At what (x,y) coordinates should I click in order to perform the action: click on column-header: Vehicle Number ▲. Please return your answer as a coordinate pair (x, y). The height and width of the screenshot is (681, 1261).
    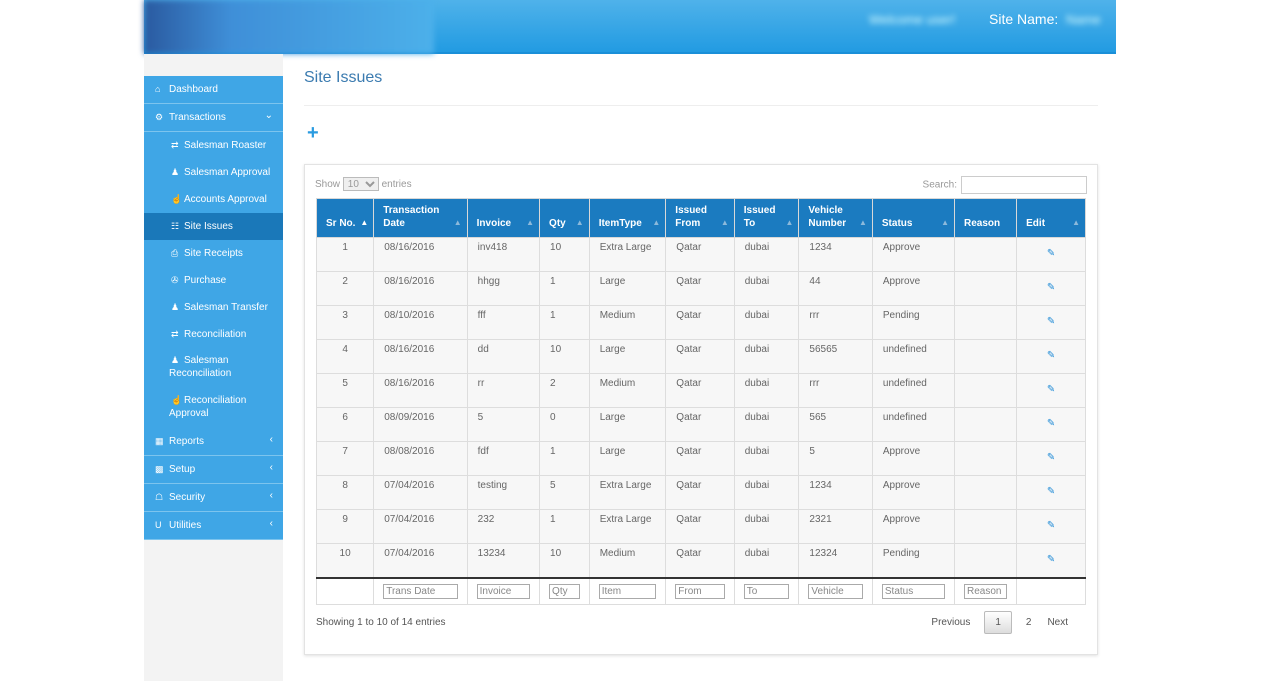
    Looking at the image, I should click on (835, 218).